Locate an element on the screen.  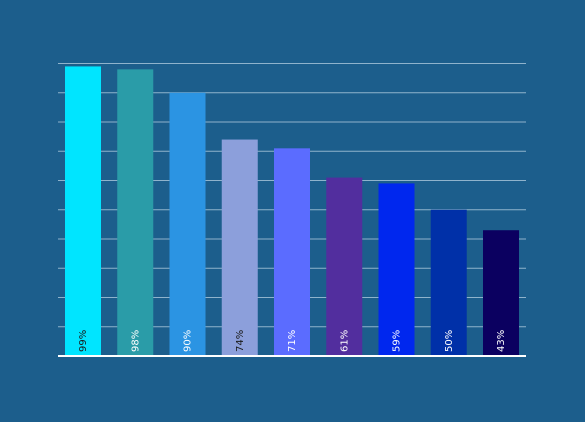
bar-value-label: 71% is located at coordinates (292, 341).